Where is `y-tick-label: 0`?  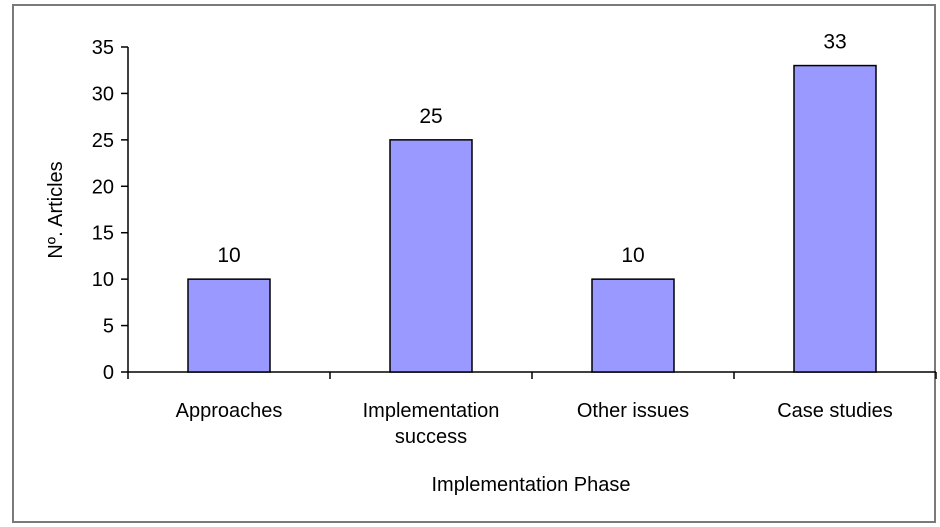 y-tick-label: 0 is located at coordinates (108, 373).